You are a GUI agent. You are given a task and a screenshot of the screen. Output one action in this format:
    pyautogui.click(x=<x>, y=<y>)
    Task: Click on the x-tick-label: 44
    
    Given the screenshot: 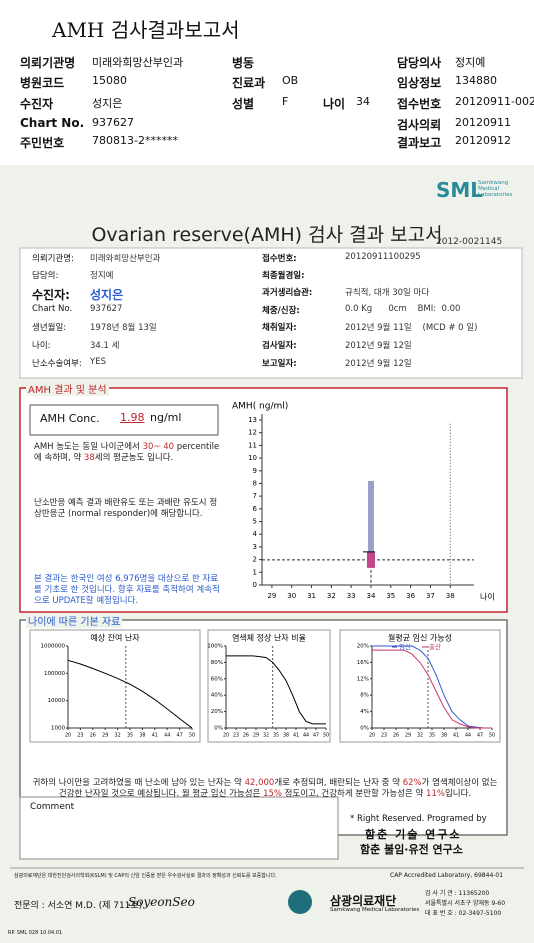 What is the action you would take?
    pyautogui.click(x=468, y=736)
    